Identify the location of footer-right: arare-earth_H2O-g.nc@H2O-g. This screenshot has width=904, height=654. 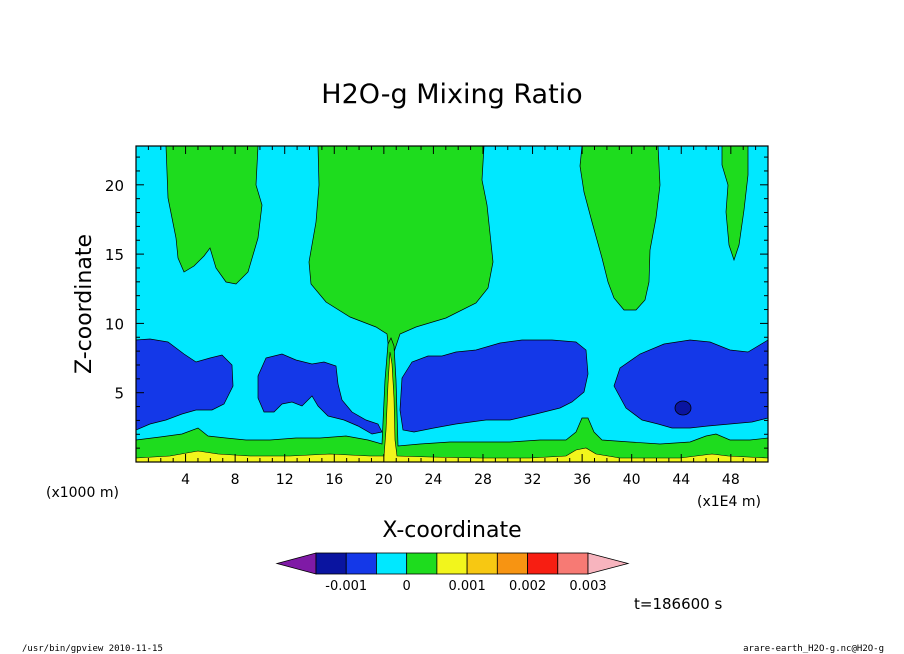
(813, 649).